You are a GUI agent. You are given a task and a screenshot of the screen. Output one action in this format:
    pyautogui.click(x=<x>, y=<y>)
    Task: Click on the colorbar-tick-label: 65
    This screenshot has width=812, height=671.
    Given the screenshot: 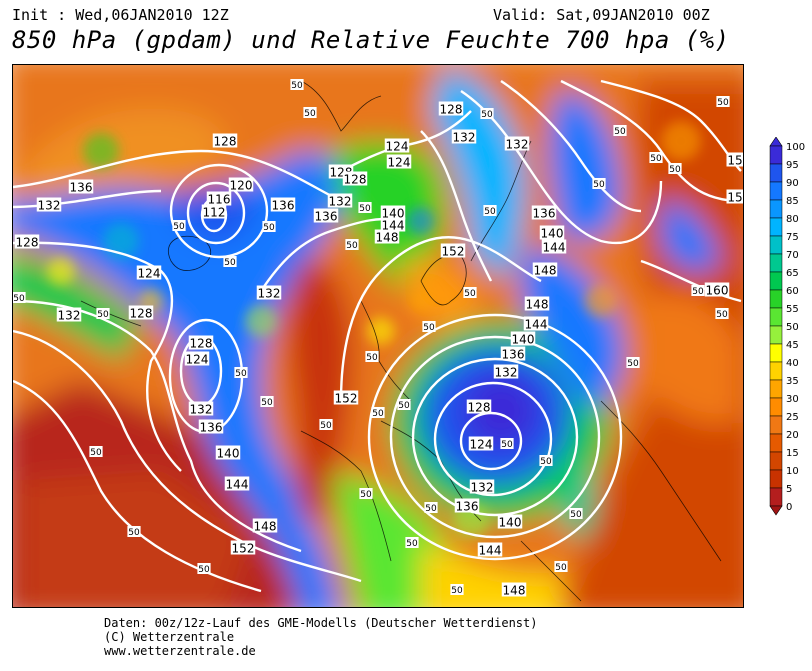 What is the action you would take?
    pyautogui.click(x=792, y=273)
    